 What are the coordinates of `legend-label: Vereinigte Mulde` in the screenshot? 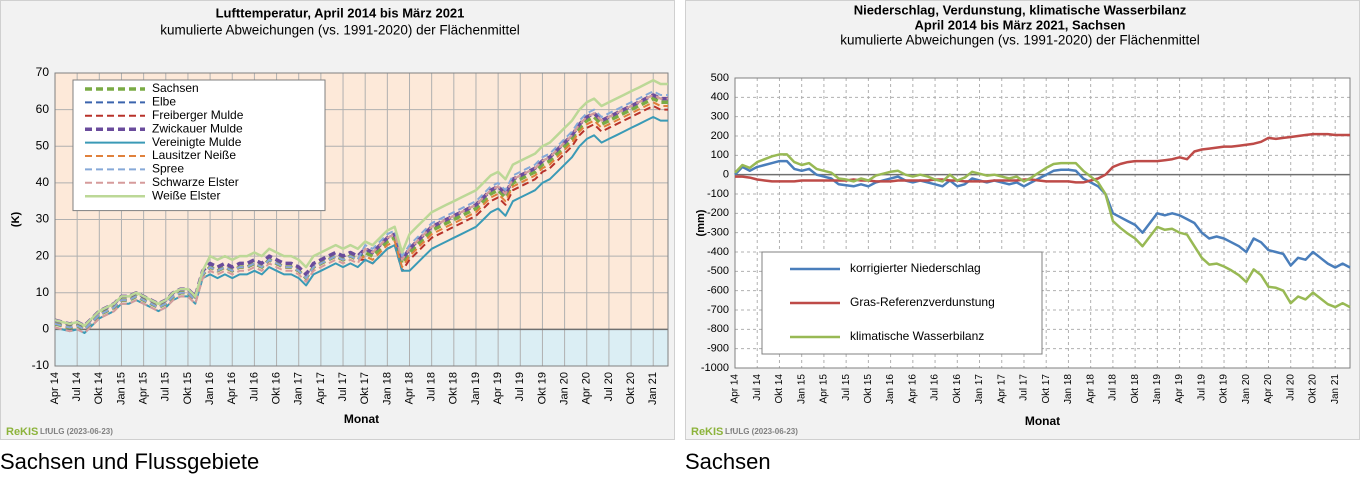 It's located at (197, 142).